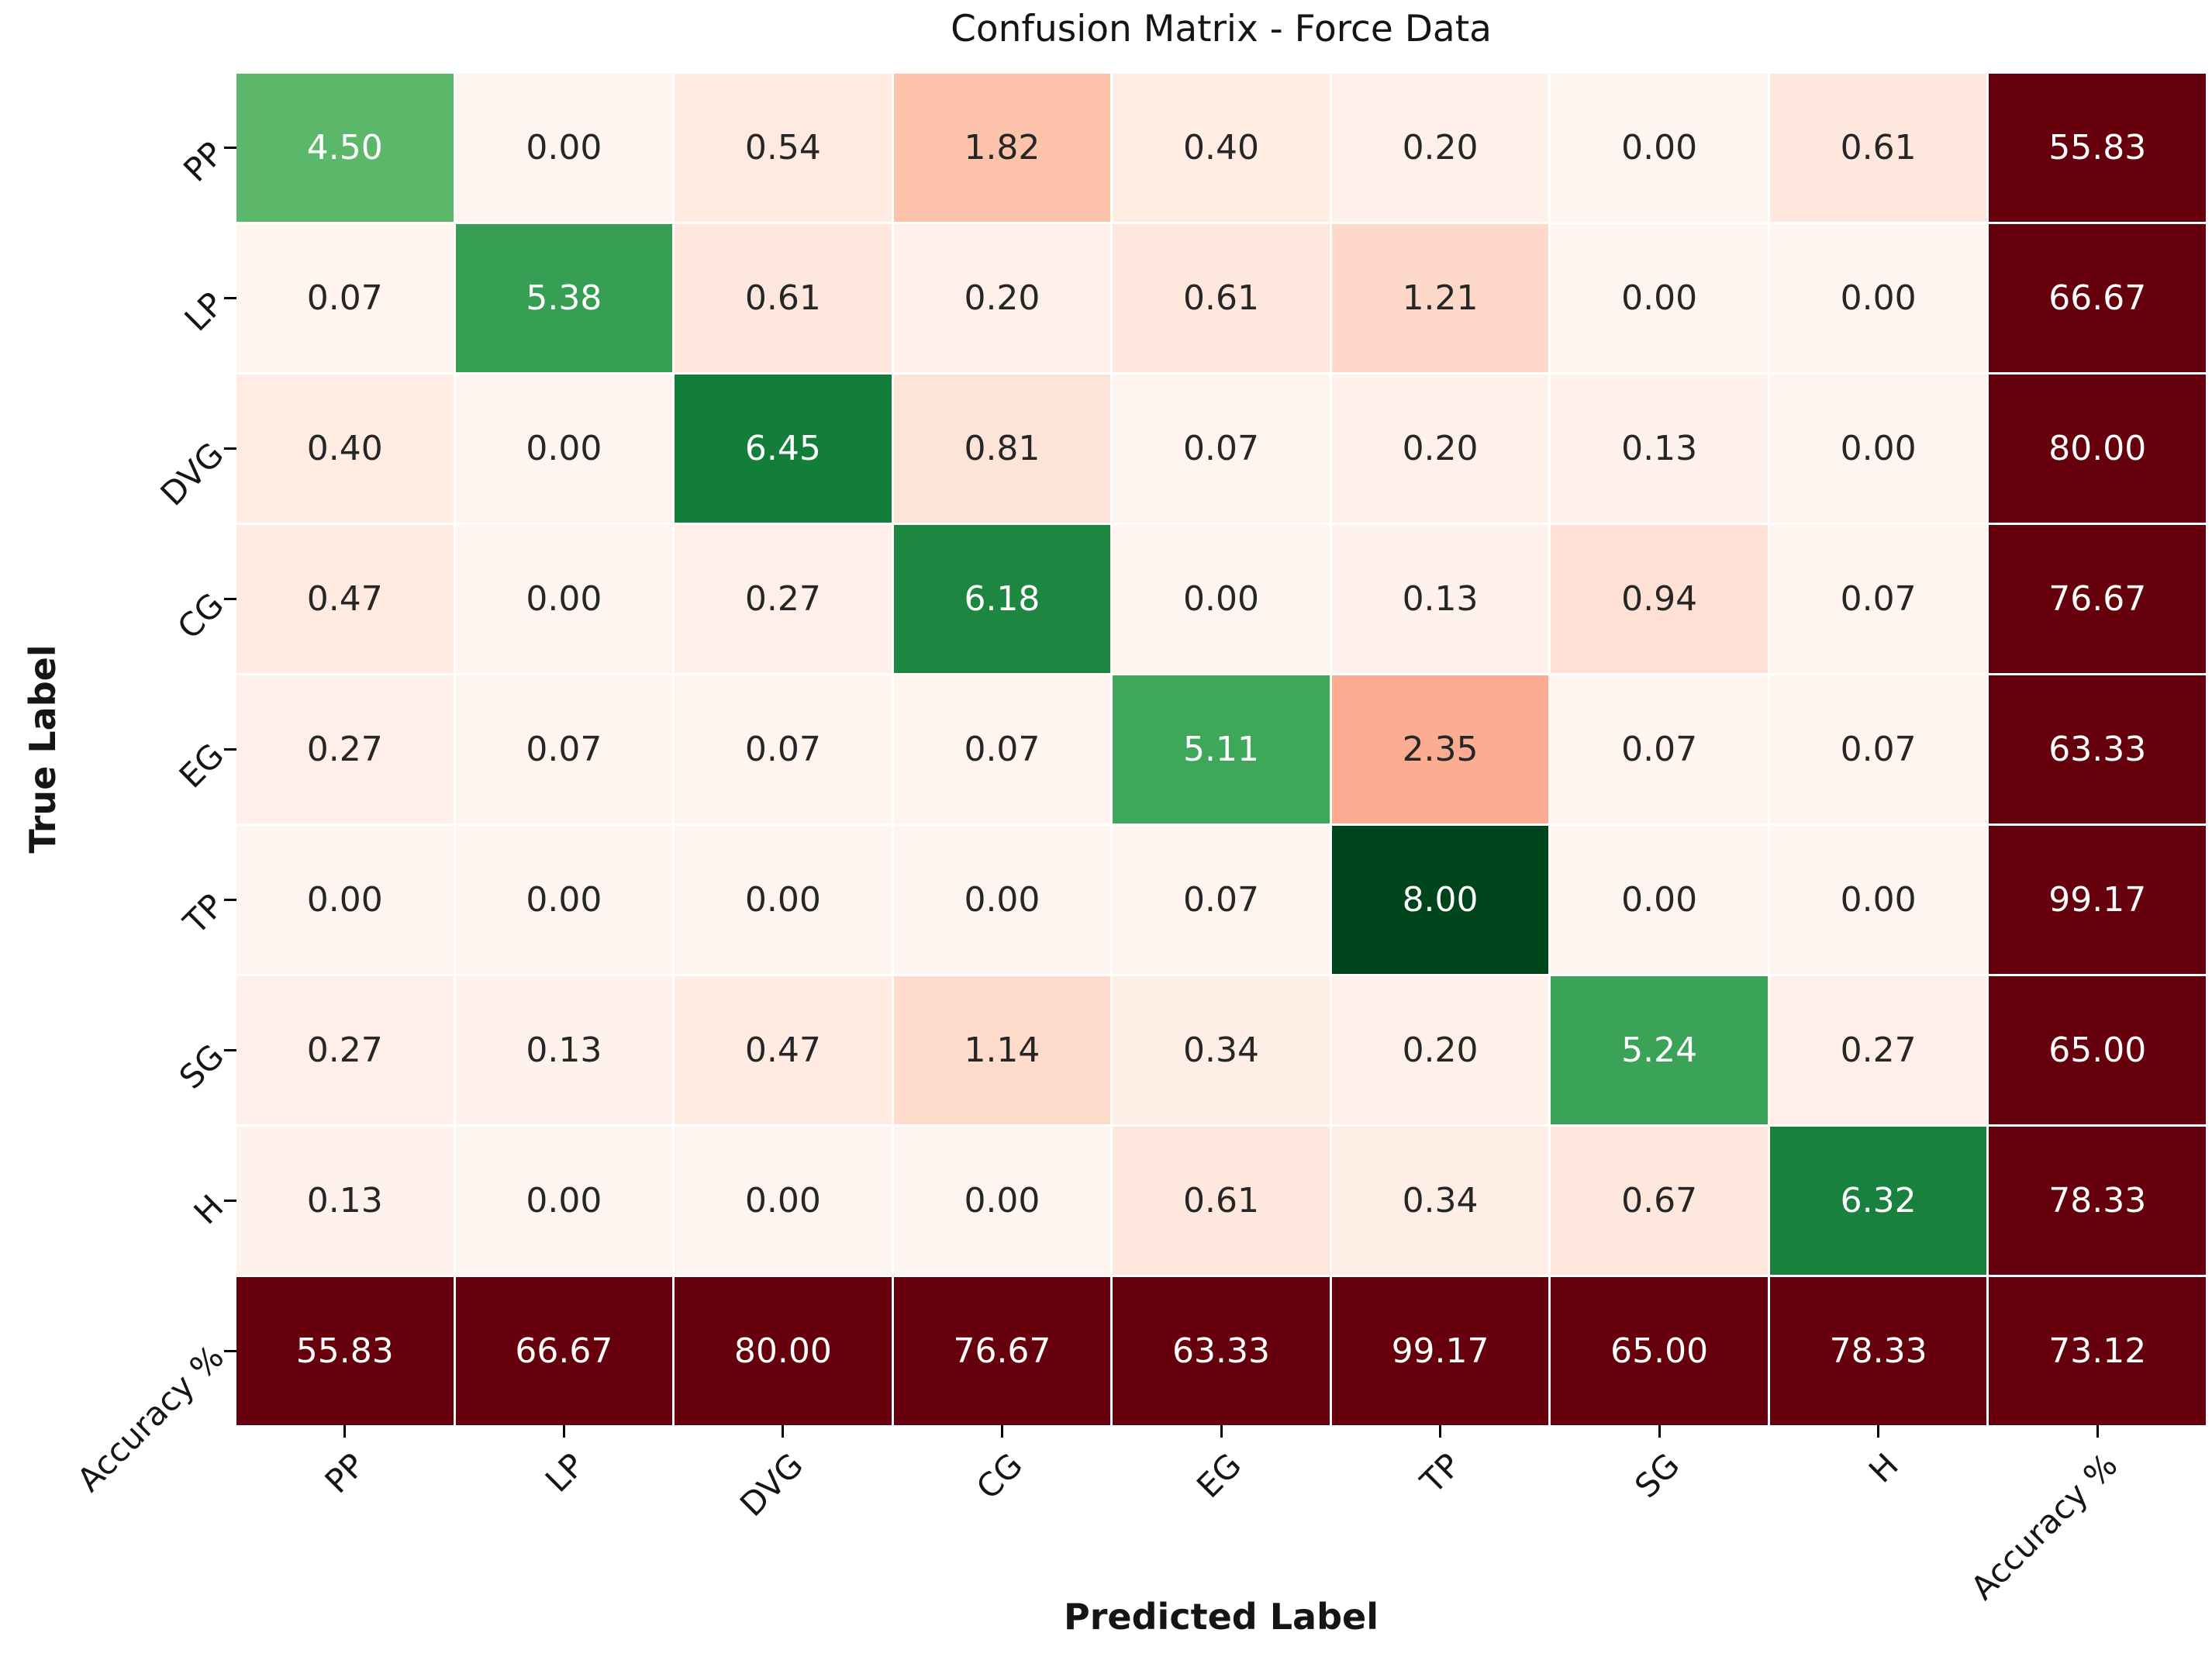 This screenshot has width=2212, height=1664. I want to click on chart-title: Confusion Matrix - Force Data, so click(1221, 29).